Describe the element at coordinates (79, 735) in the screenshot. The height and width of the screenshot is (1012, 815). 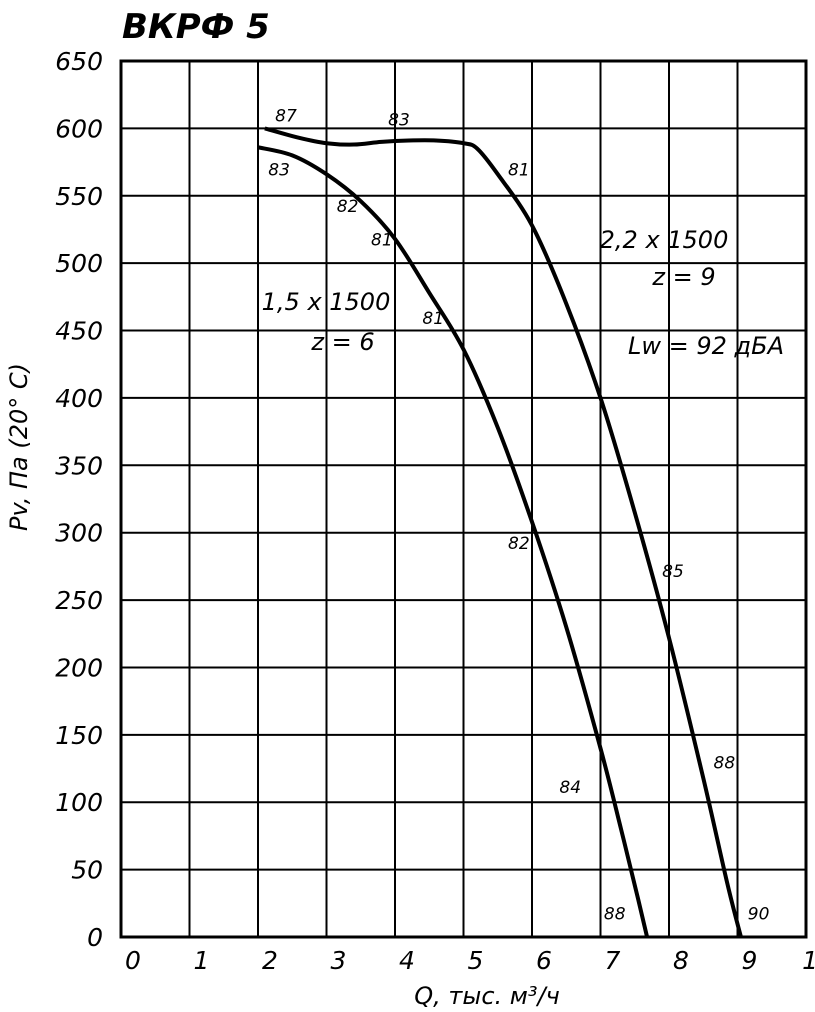
I see `y-tick-label: 150` at that location.